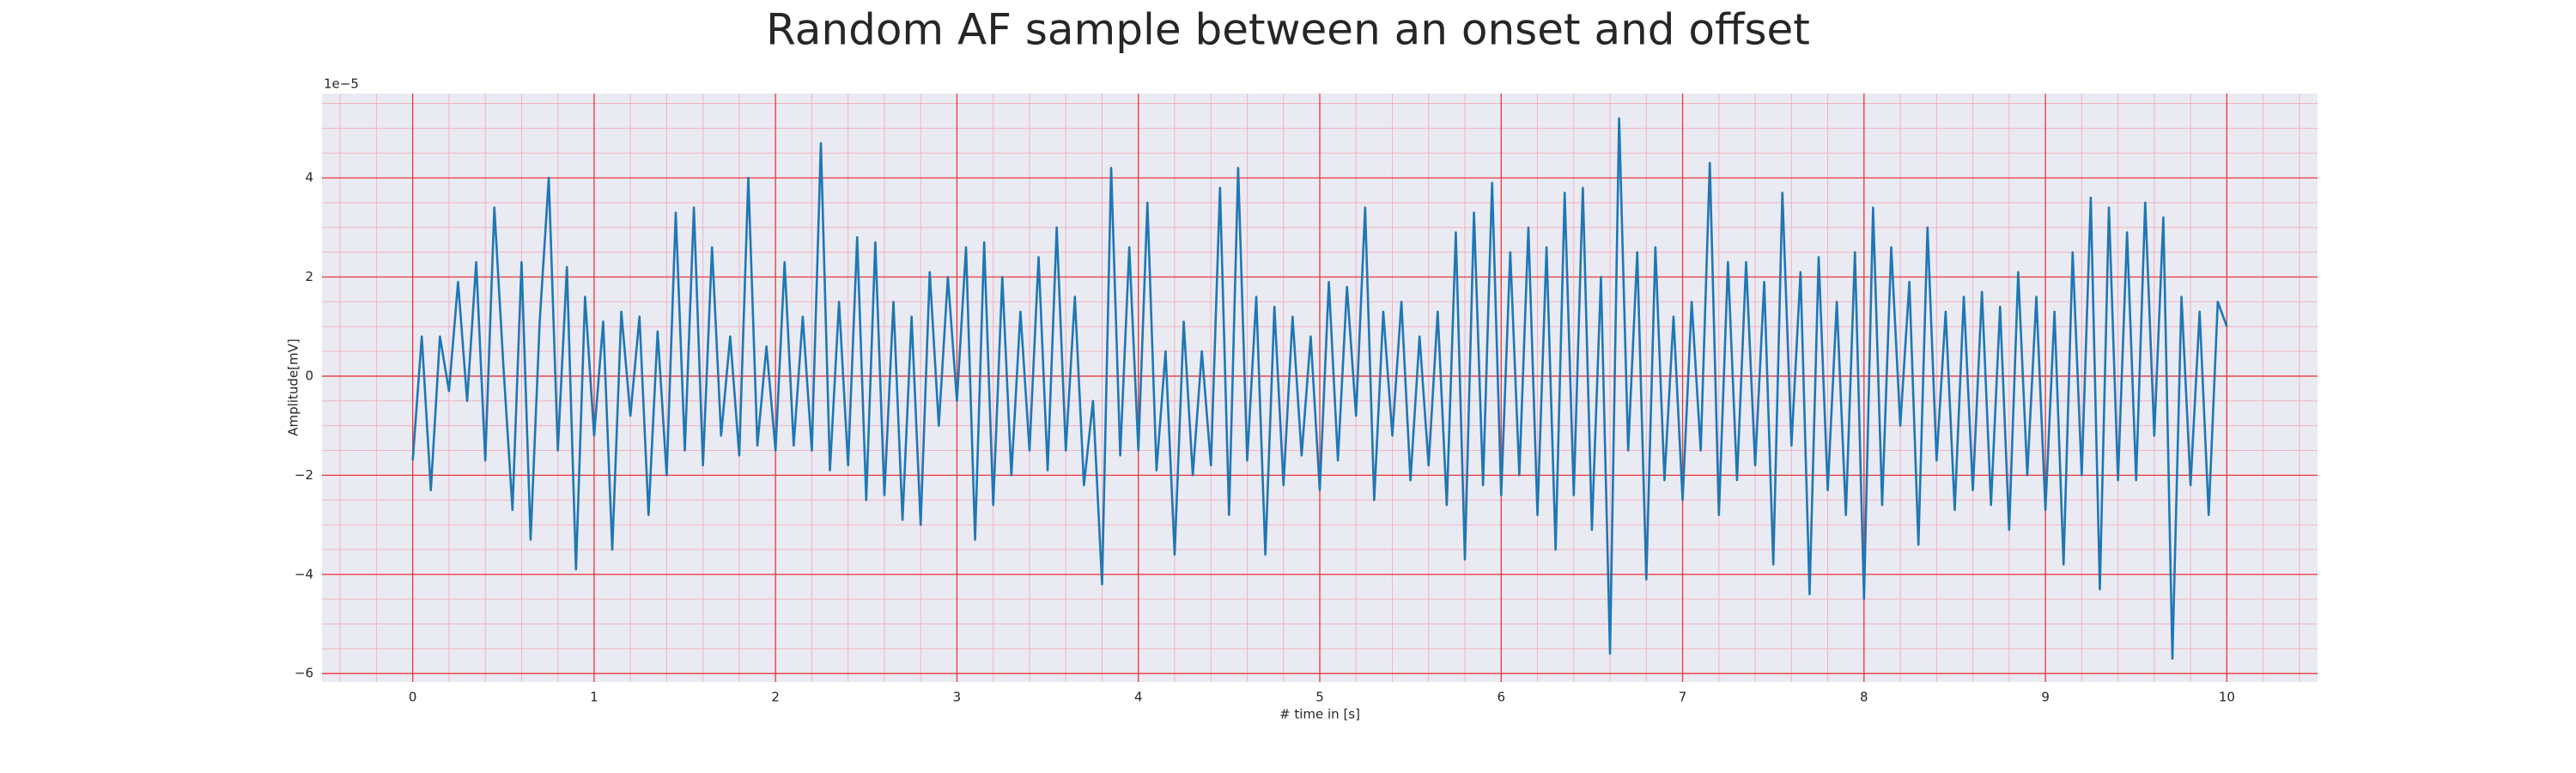 This screenshot has width=2576, height=773. What do you see at coordinates (304, 475) in the screenshot?
I see `y-tick-label: −2` at bounding box center [304, 475].